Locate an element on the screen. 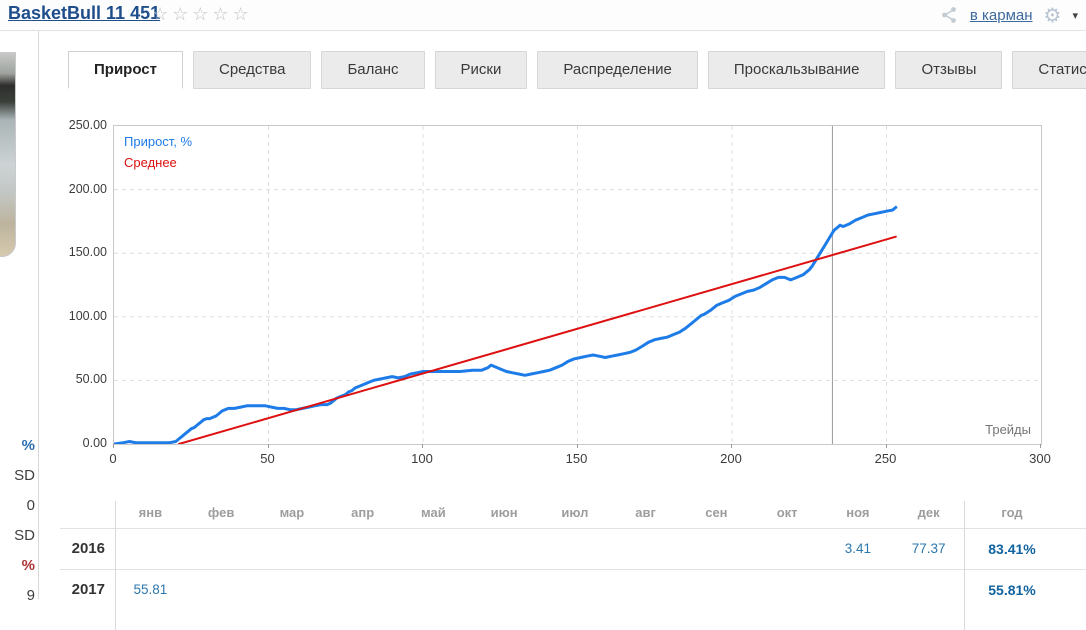 Image resolution: width=1086 pixels, height=630 pixels. y-tick-label: 150.00 is located at coordinates (87, 252).